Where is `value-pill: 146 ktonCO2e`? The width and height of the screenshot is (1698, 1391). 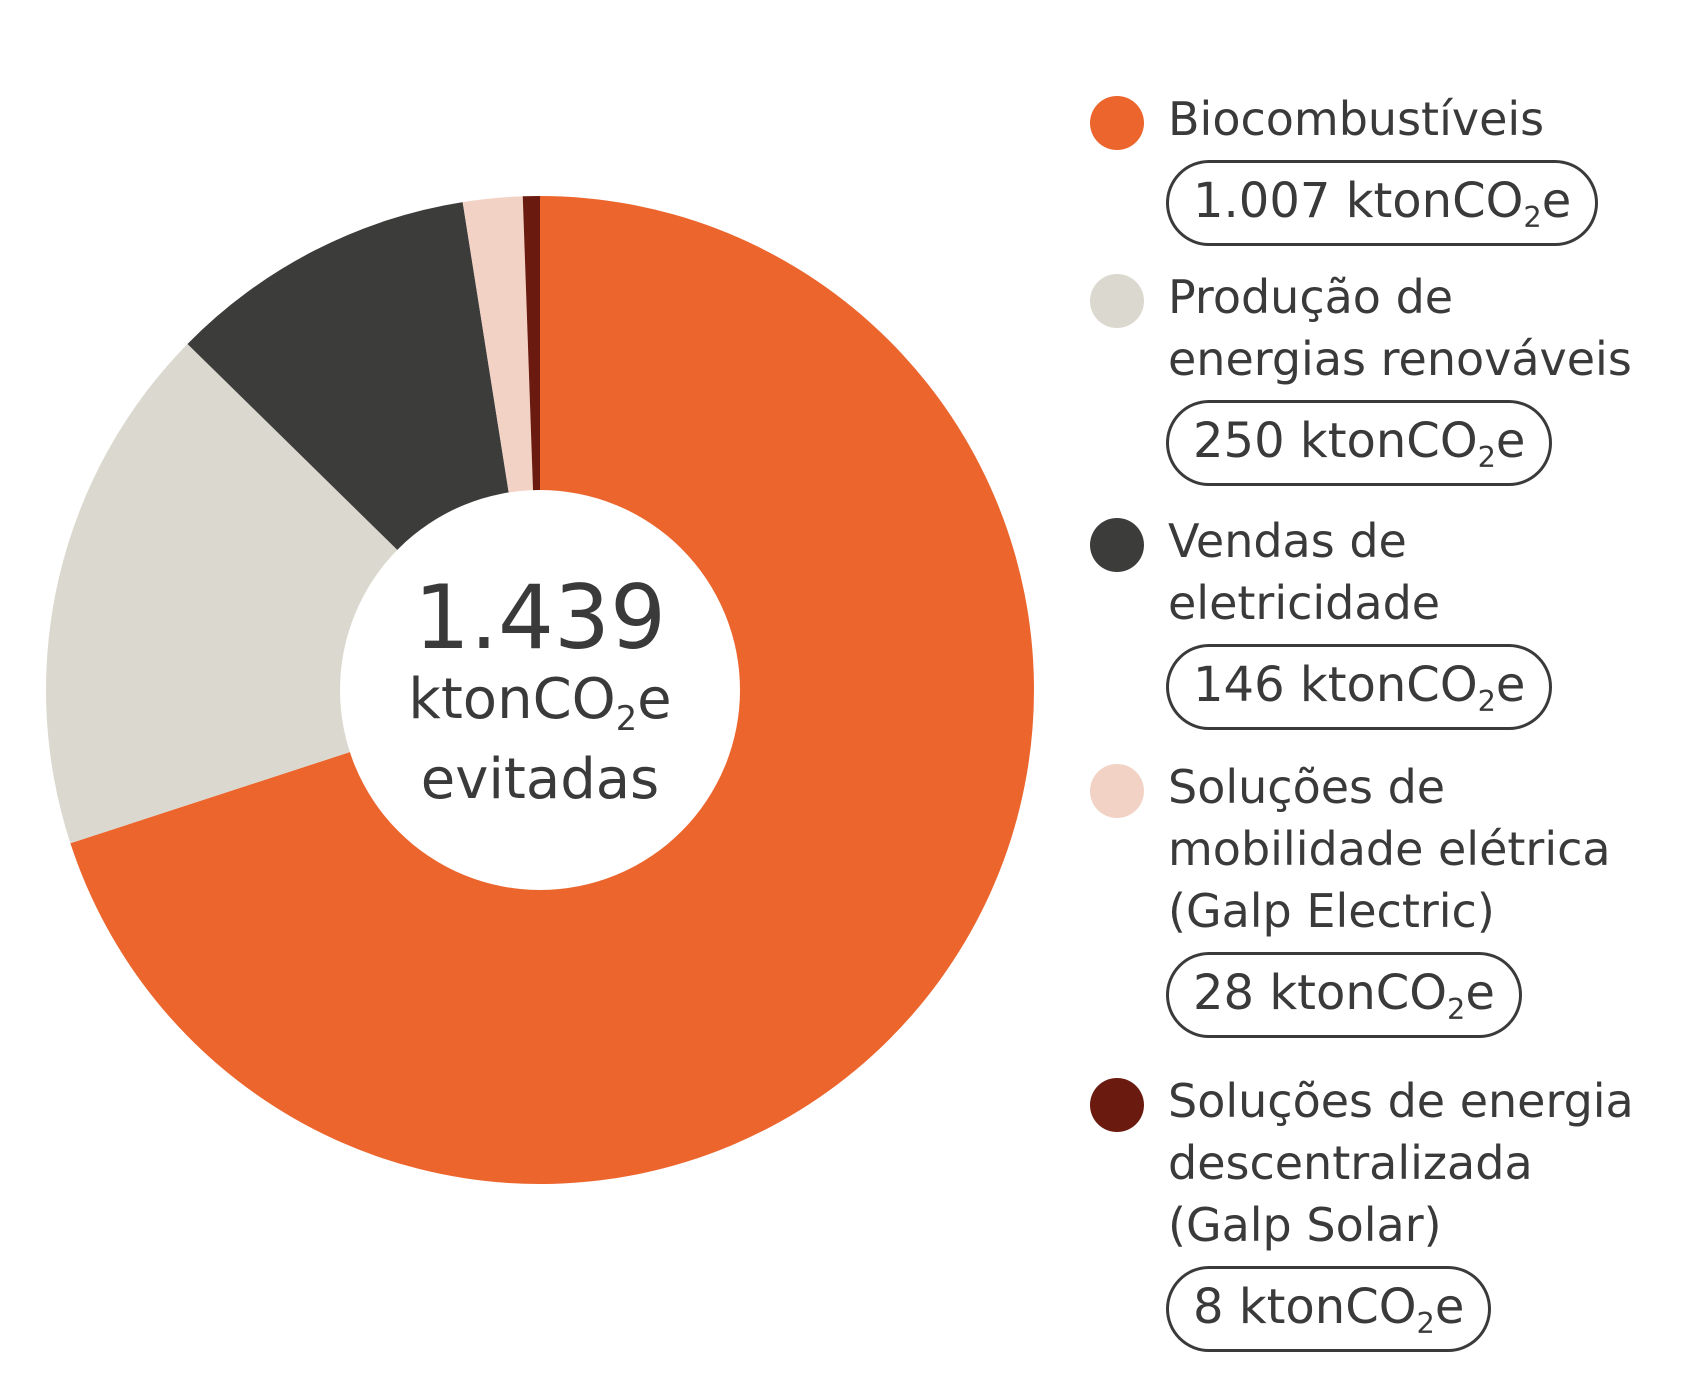 value-pill: 146 ktonCO2e is located at coordinates (1359, 687).